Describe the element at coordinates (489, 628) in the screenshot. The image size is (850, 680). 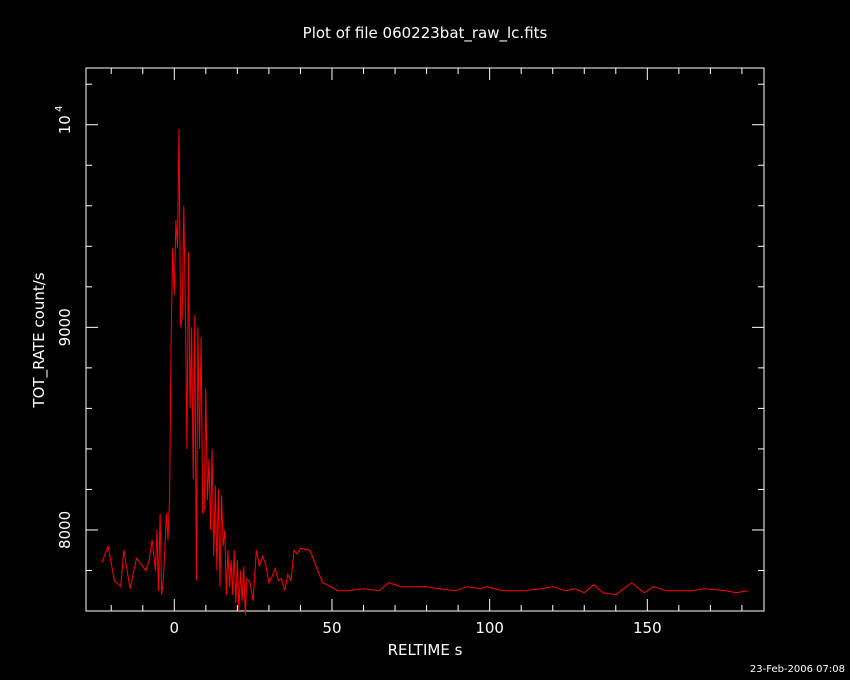
I see `x-tick-label: 100` at that location.